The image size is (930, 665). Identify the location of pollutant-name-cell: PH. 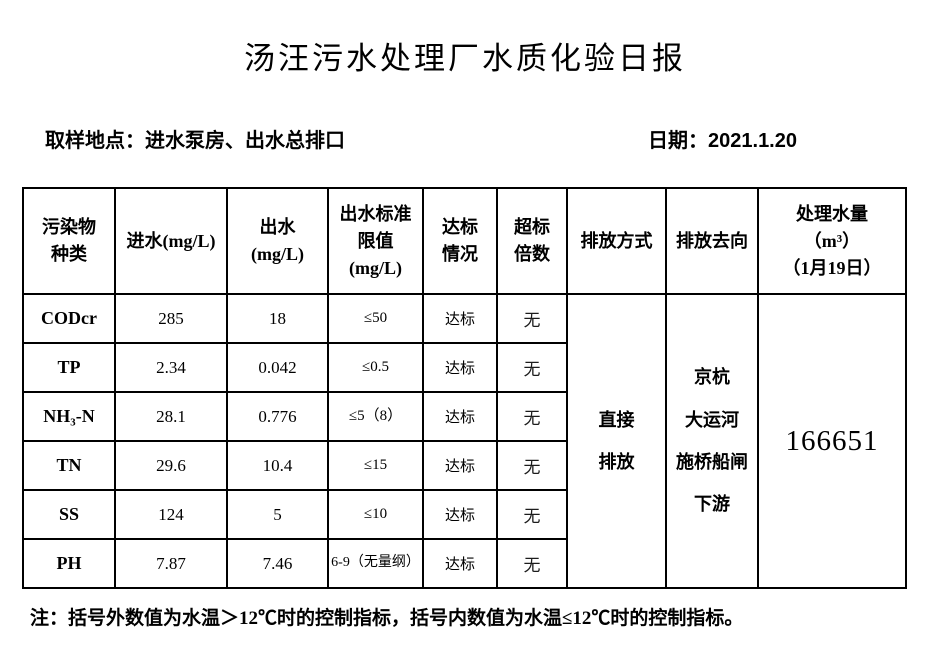
(69, 563).